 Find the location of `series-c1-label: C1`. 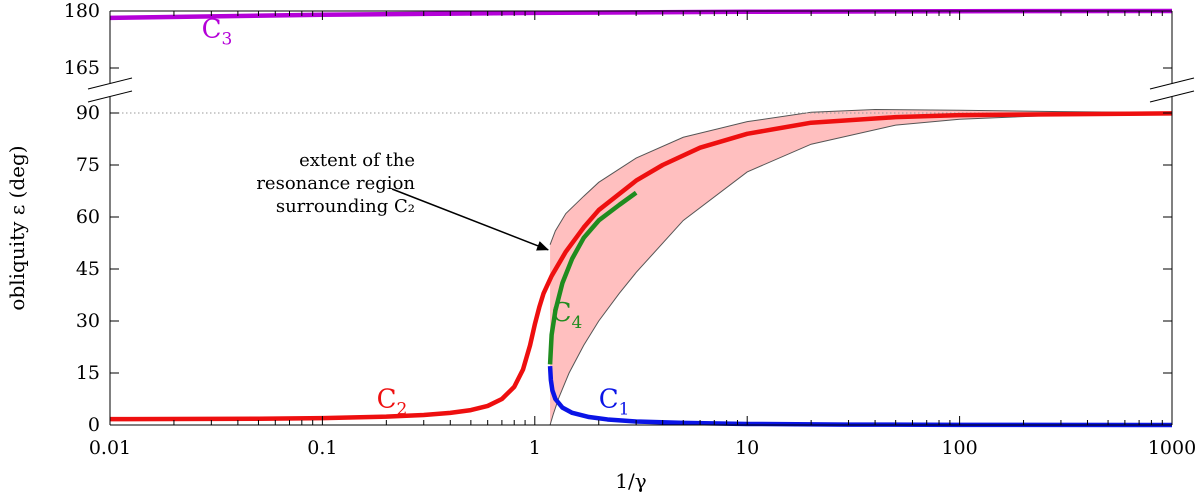

series-c1-label: C1 is located at coordinates (614, 402).